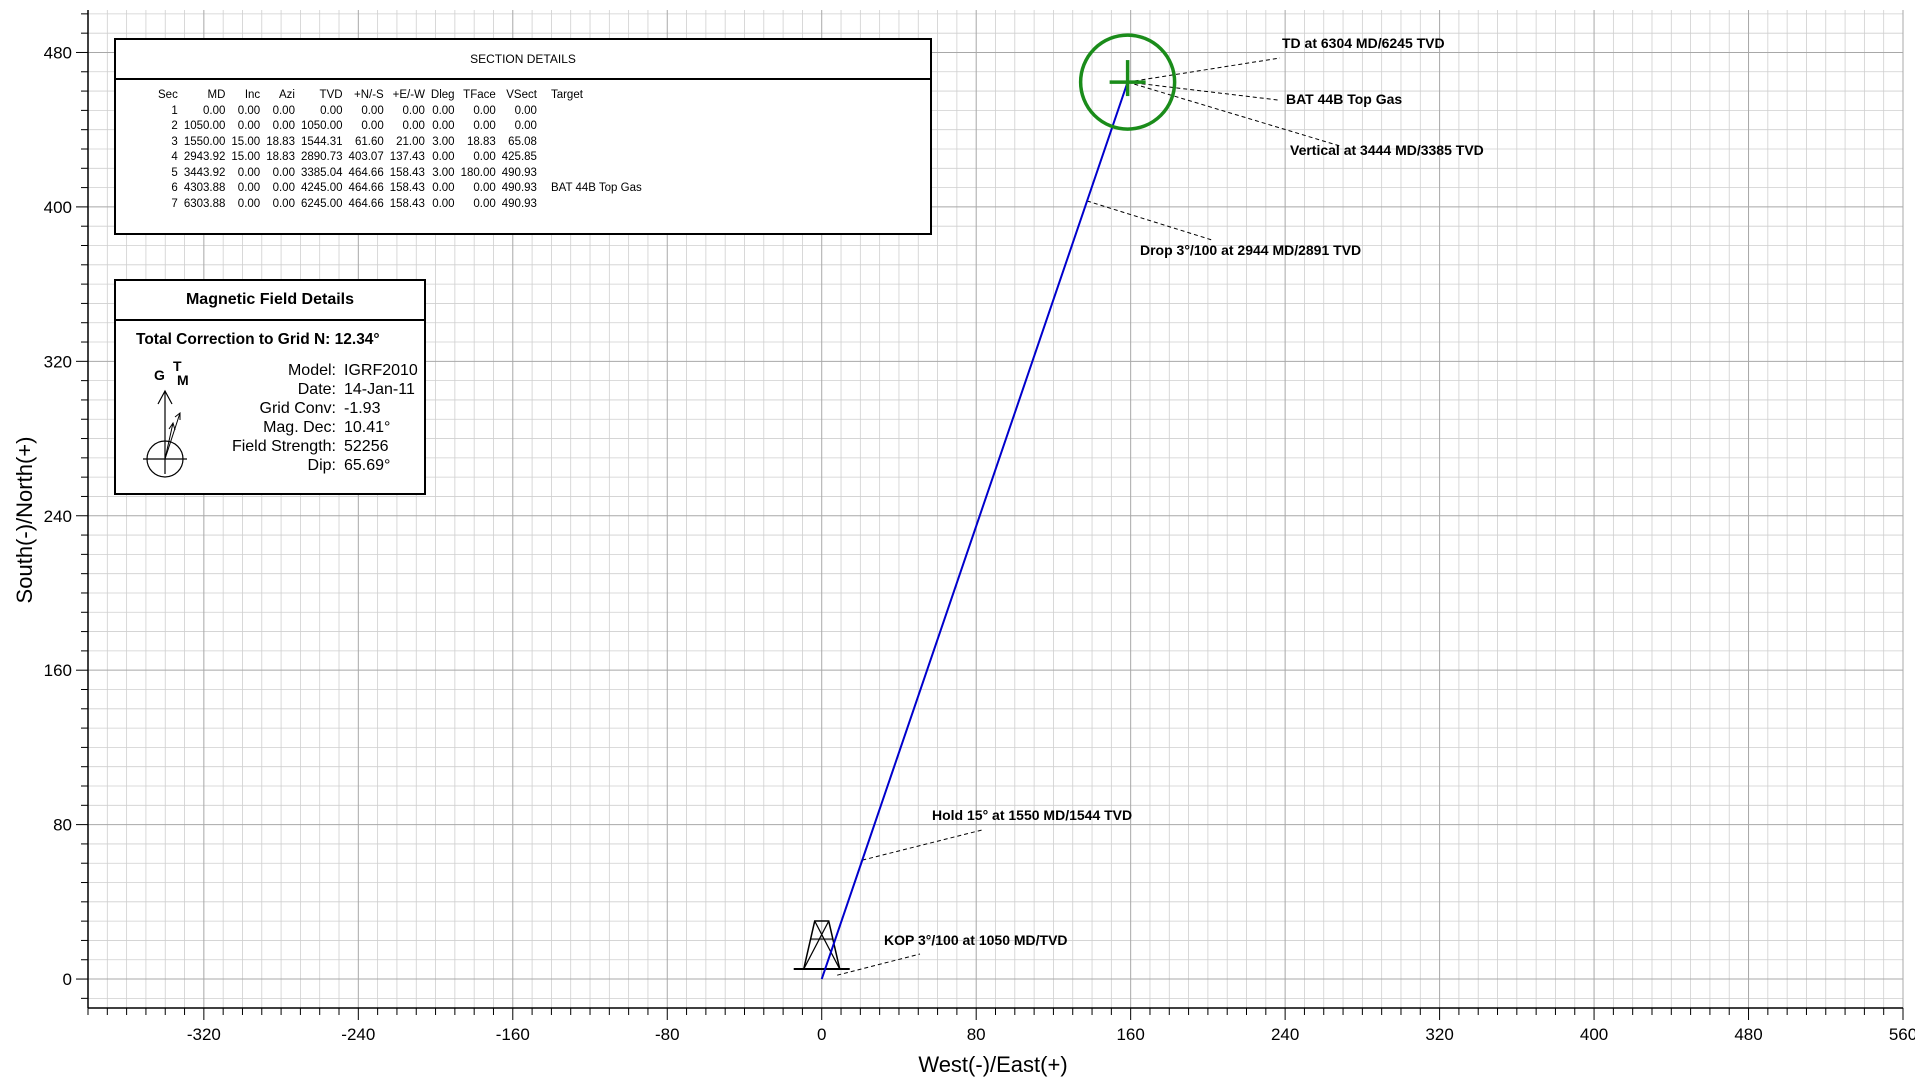 This screenshot has height=1078, width=1915. I want to click on x-tick-label: 320, so click(1439, 1034).